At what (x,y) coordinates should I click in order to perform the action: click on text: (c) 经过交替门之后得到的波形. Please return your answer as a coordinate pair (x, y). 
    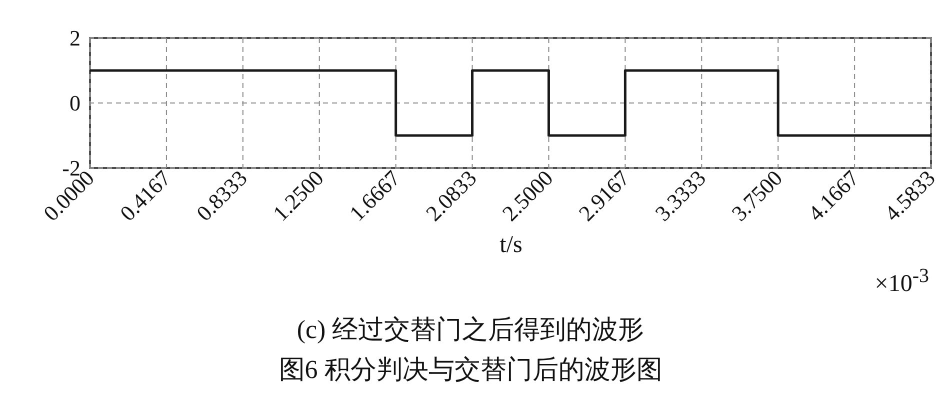
    Looking at the image, I should click on (471, 330).